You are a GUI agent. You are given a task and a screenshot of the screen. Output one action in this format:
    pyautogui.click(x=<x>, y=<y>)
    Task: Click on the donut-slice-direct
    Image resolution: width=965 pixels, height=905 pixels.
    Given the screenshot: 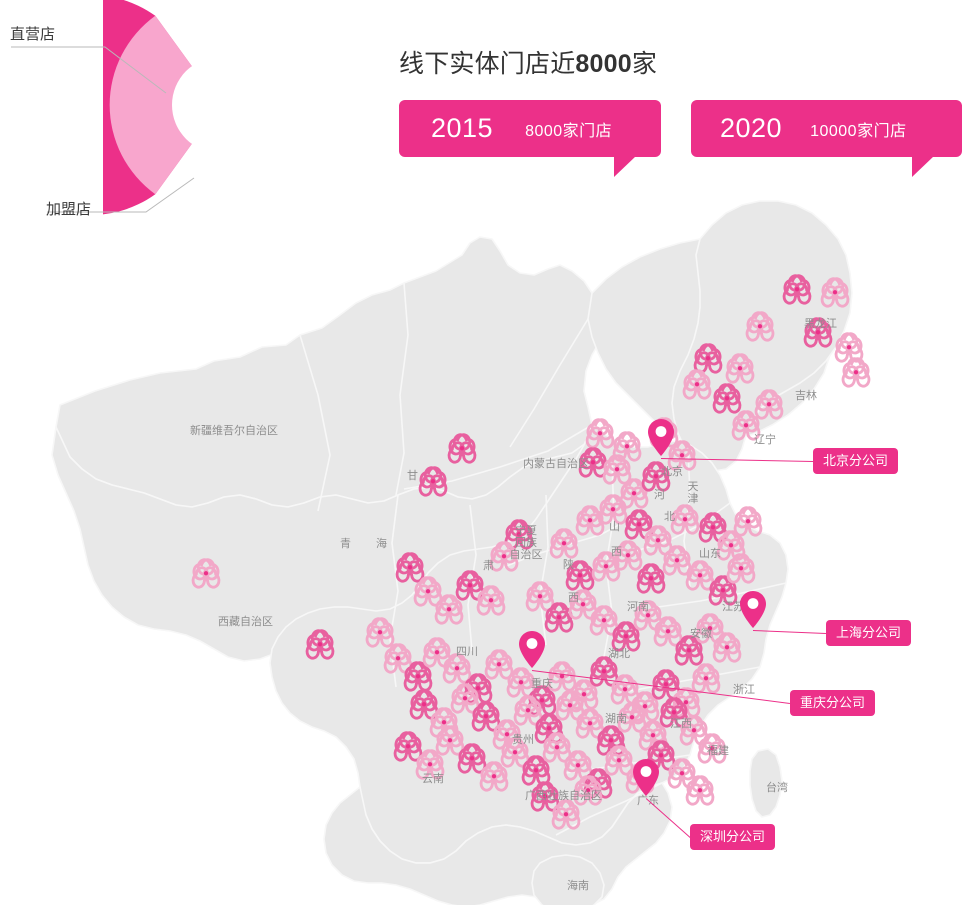 What is the action you would take?
    pyautogui.click(x=164, y=105)
    